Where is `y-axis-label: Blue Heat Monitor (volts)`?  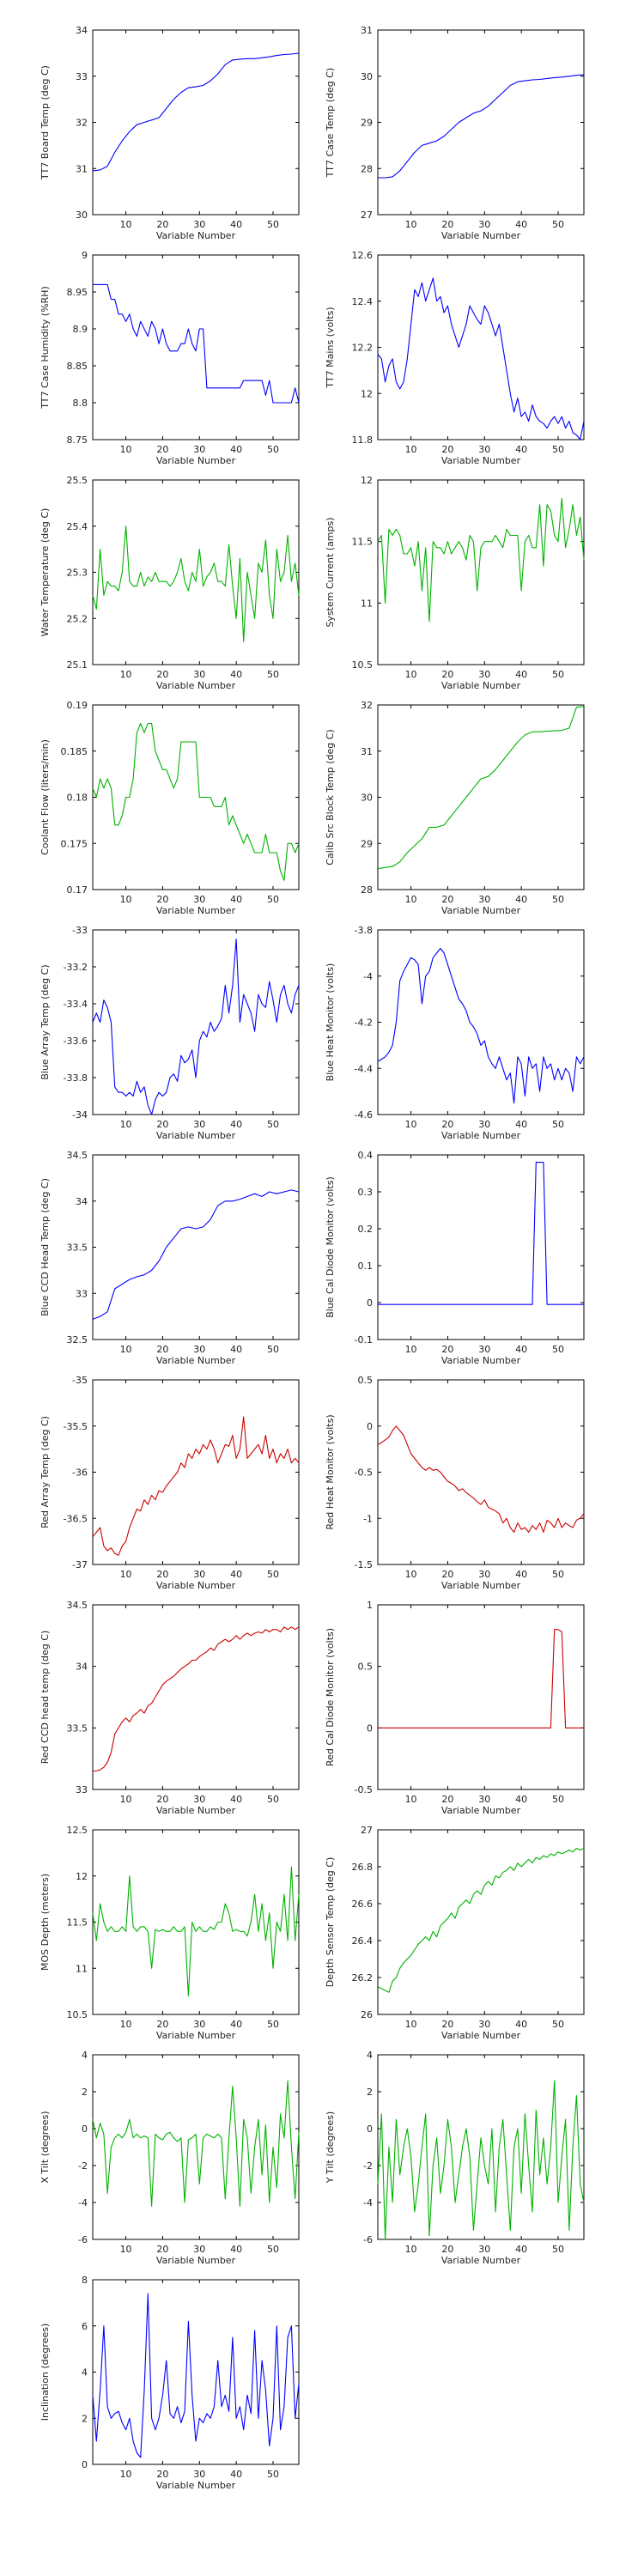
y-axis-label: Blue Heat Monitor (volts) is located at coordinates (330, 1023).